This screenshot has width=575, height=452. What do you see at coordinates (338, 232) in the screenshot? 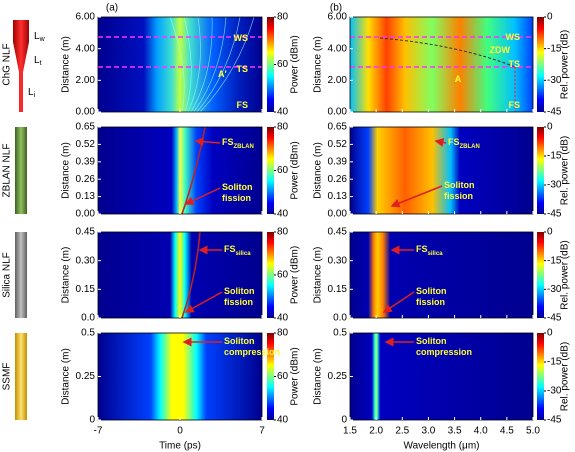
I see `y-tick-label: 0.45` at bounding box center [338, 232].